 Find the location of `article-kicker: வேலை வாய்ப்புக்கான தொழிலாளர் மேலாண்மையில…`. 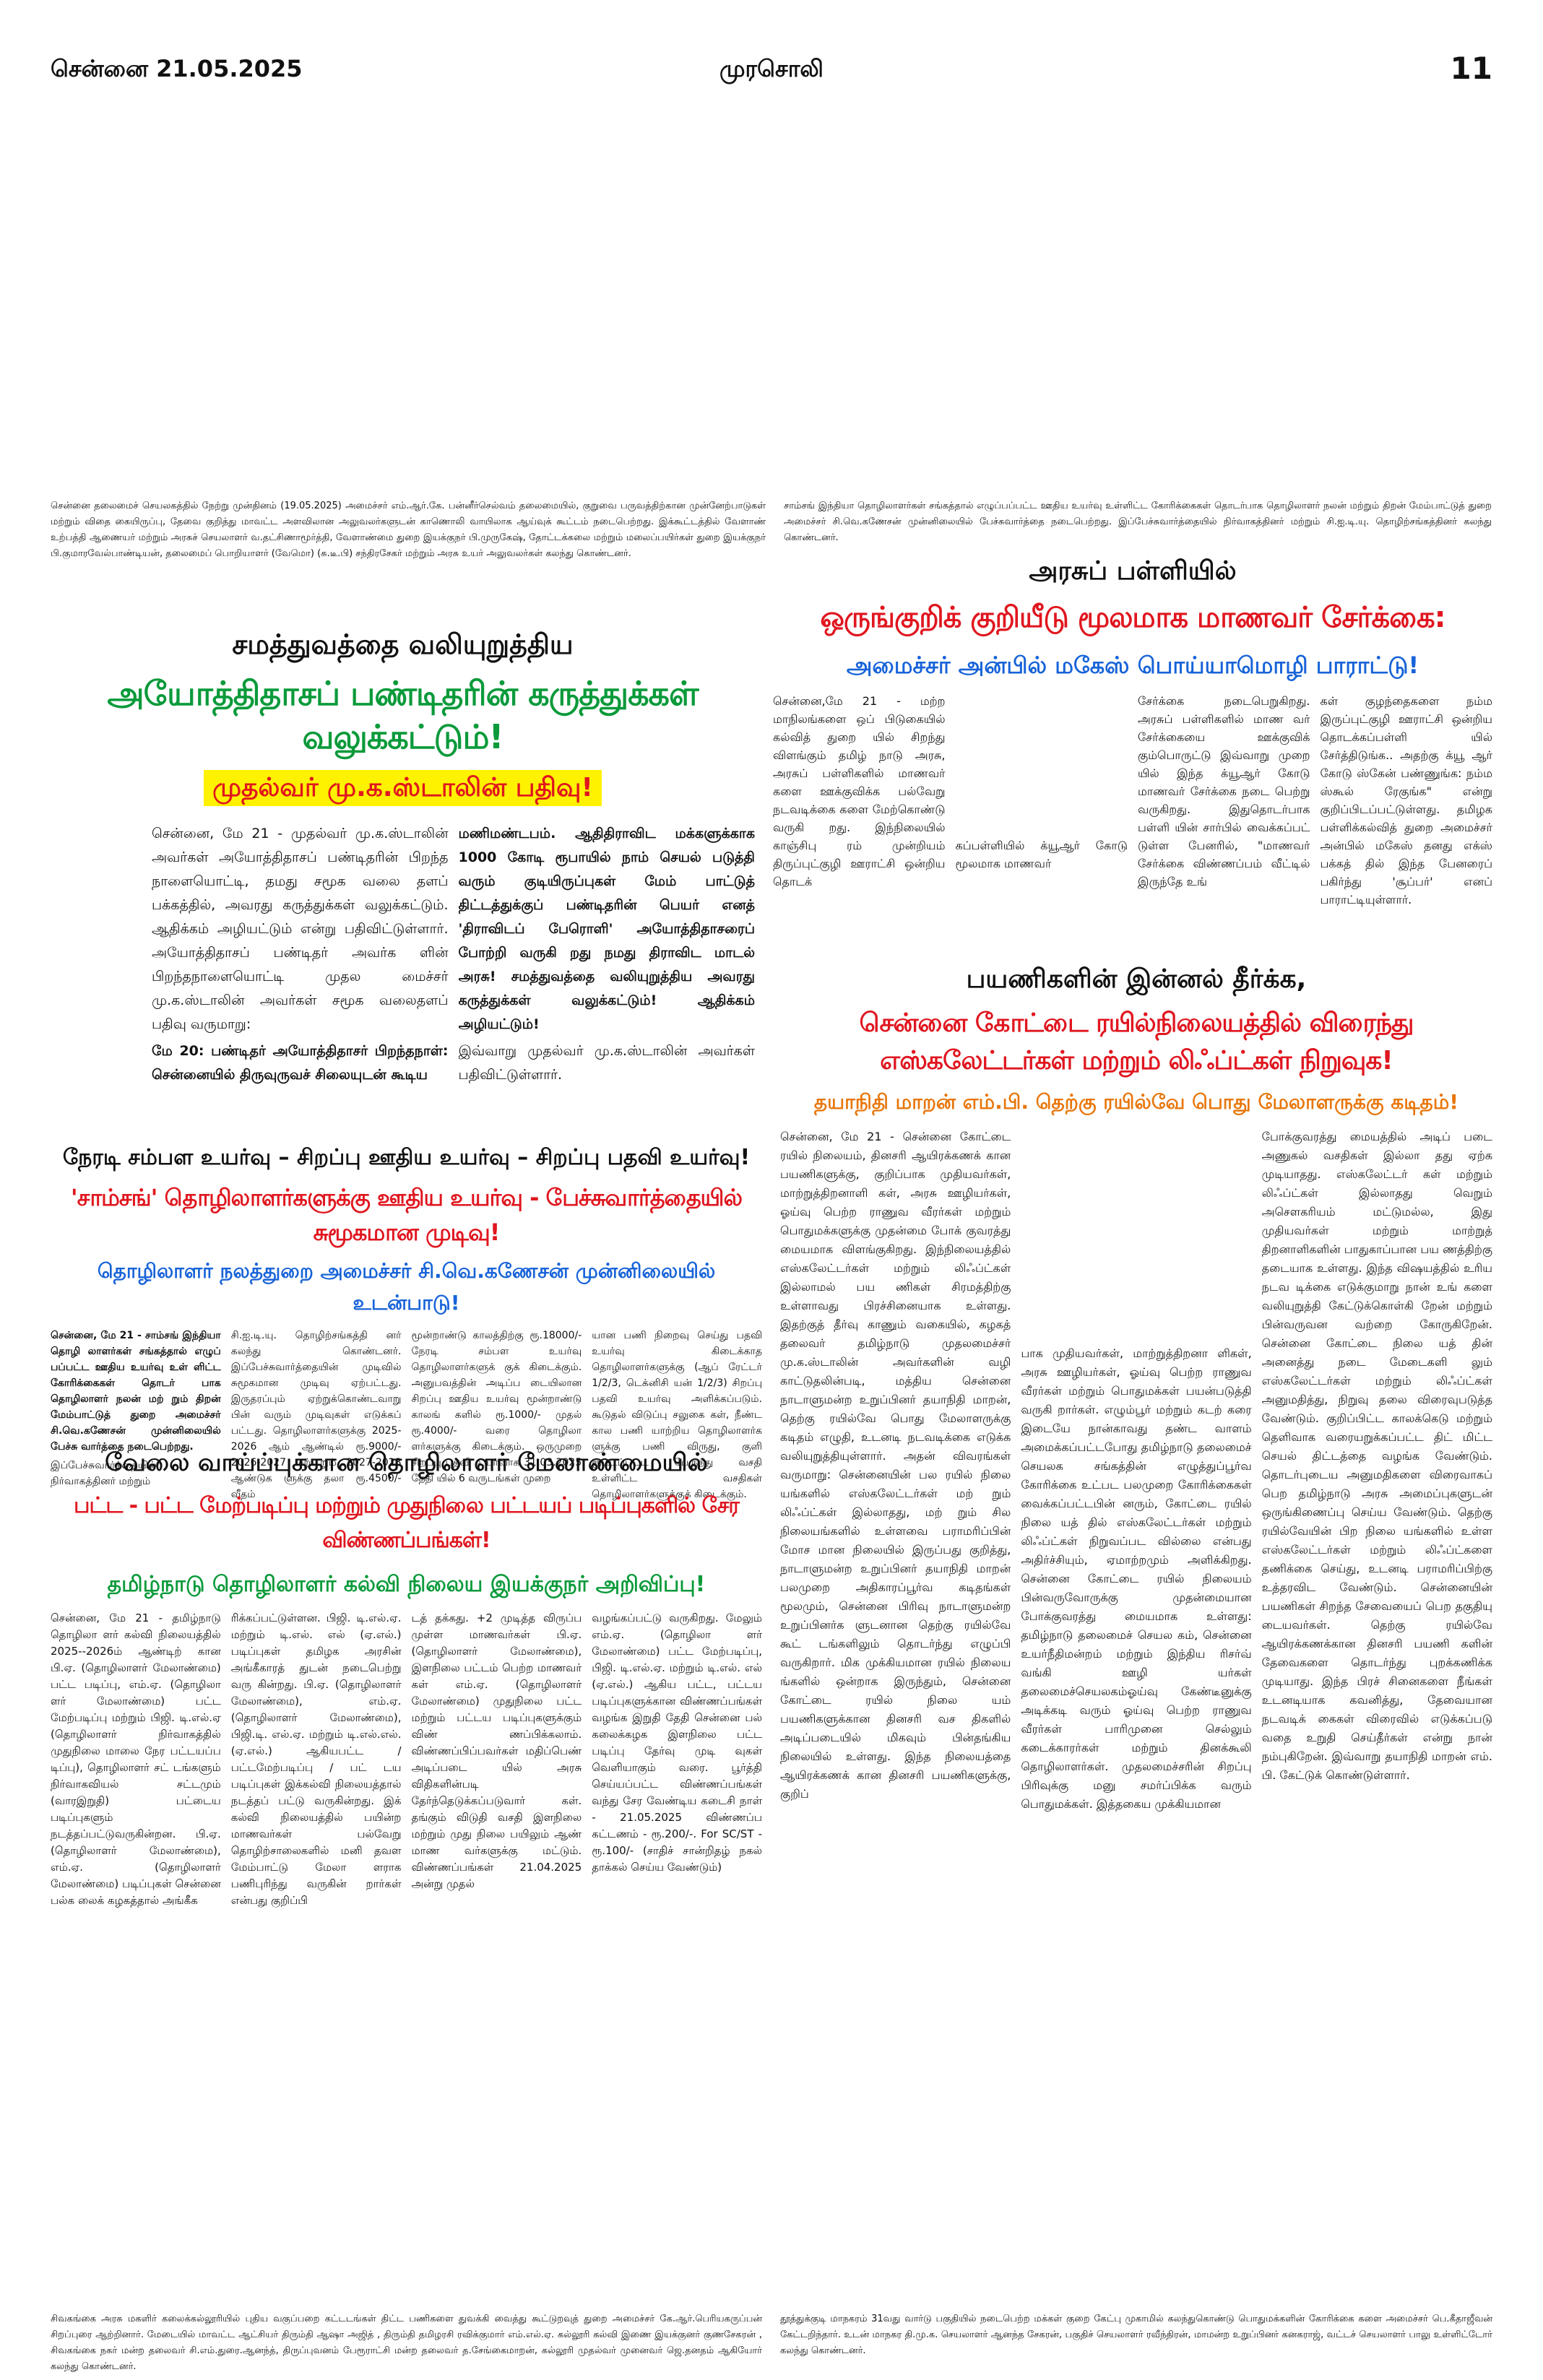

article-kicker: வேலை வாய்ப்புக்கான தொழிலாளர் மேலாண்மையில… is located at coordinates (406, 1462).